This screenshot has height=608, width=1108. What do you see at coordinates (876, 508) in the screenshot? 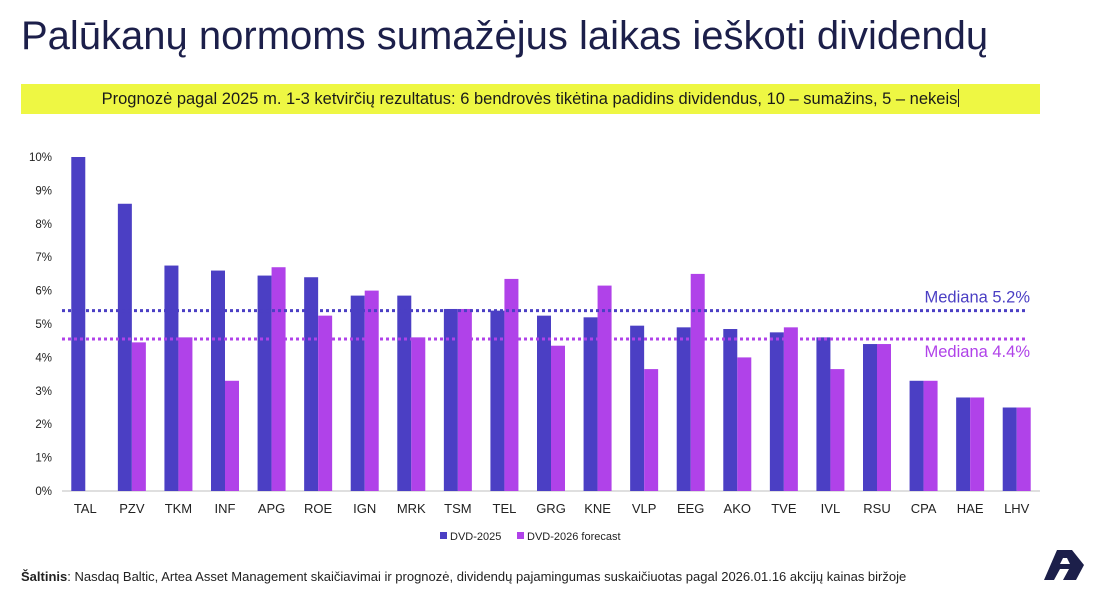
I see `x-tick-label: RSU` at bounding box center [876, 508].